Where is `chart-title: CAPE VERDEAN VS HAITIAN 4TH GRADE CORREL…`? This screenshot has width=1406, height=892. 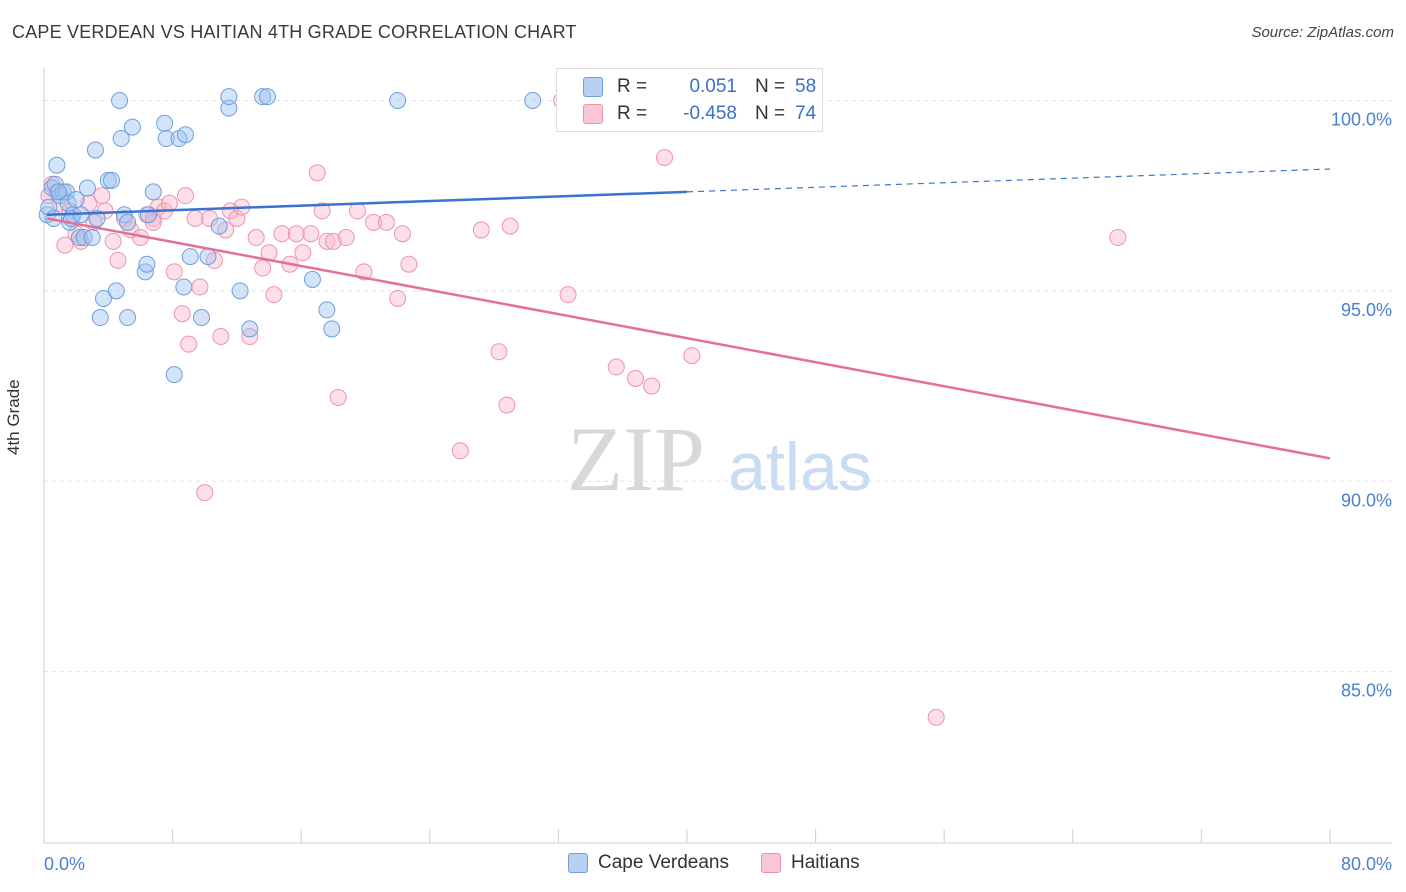
chart-title: CAPE VERDEAN VS HAITIAN 4TH GRADE CORREL… is located at coordinates (294, 32).